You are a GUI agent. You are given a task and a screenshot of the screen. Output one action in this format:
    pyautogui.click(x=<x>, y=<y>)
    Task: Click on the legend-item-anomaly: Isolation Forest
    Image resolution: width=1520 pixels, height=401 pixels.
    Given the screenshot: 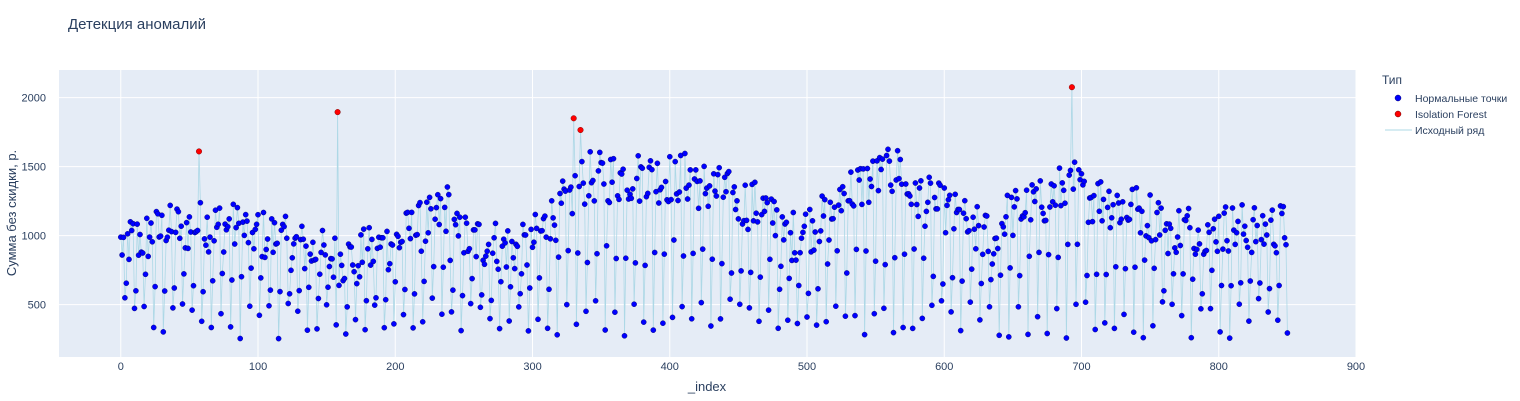 What is the action you would take?
    pyautogui.click(x=1440, y=115)
    